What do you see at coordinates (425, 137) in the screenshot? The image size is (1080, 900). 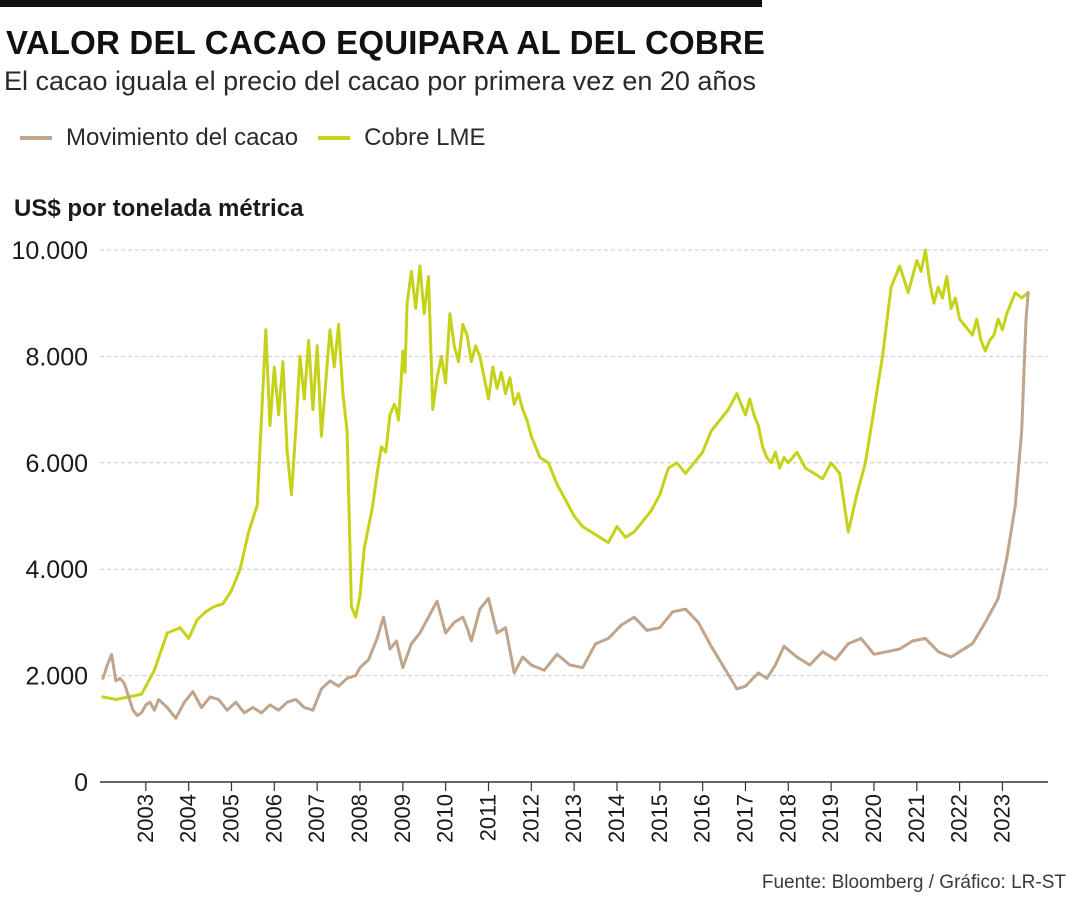 I see `legend-label-cobre: Cobre LME` at bounding box center [425, 137].